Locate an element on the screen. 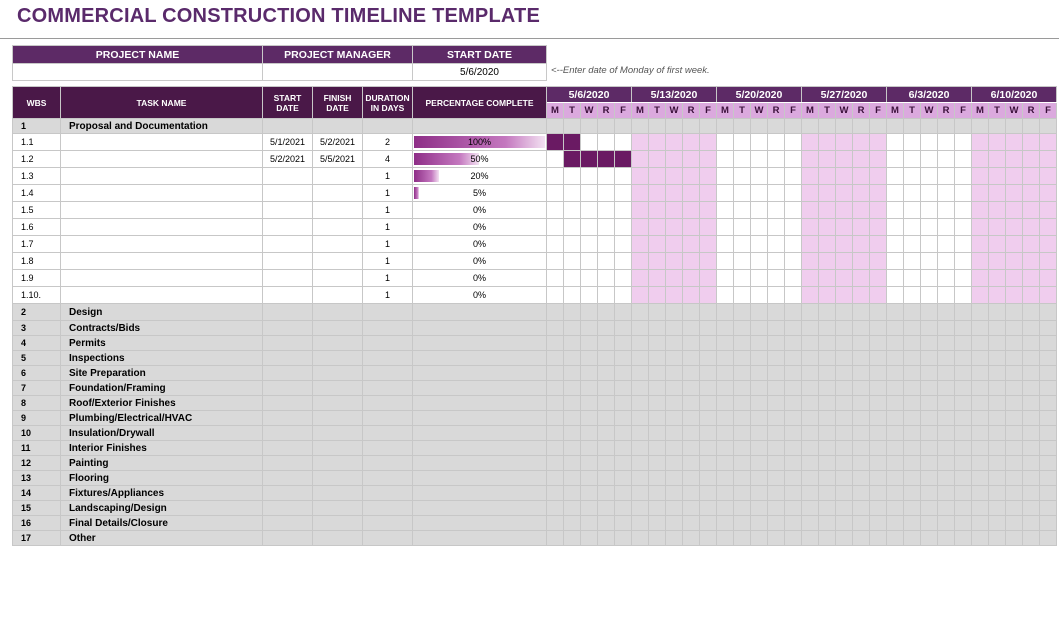 The image size is (1059, 639). task-name-cell: Permits is located at coordinates (161, 343).